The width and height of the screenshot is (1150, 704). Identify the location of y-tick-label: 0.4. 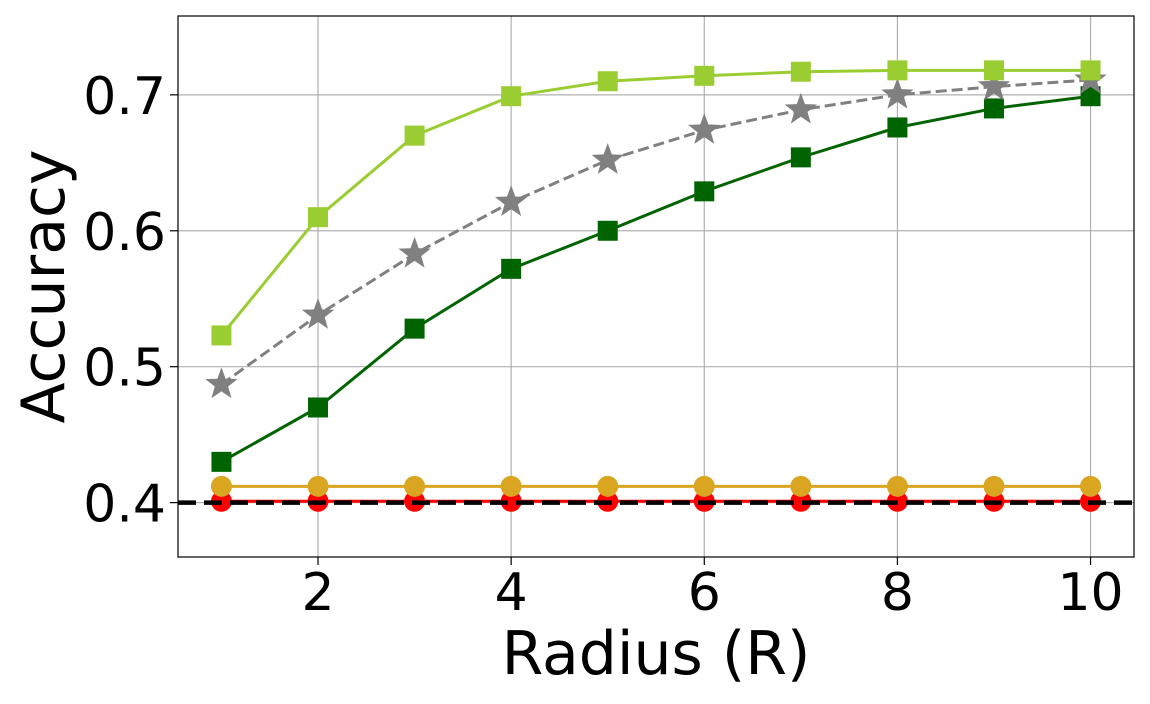
(124, 505).